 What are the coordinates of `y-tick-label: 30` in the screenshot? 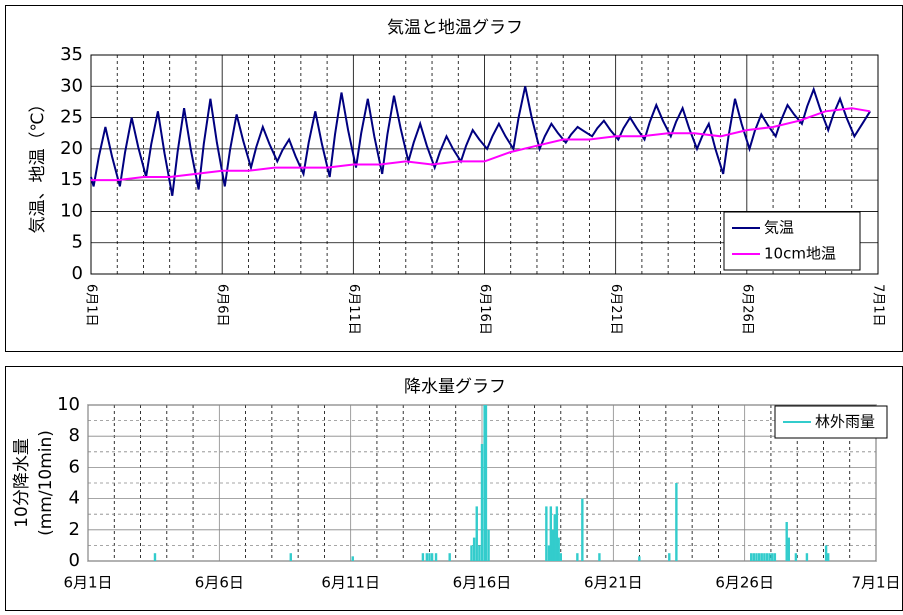 It's located at (71, 85).